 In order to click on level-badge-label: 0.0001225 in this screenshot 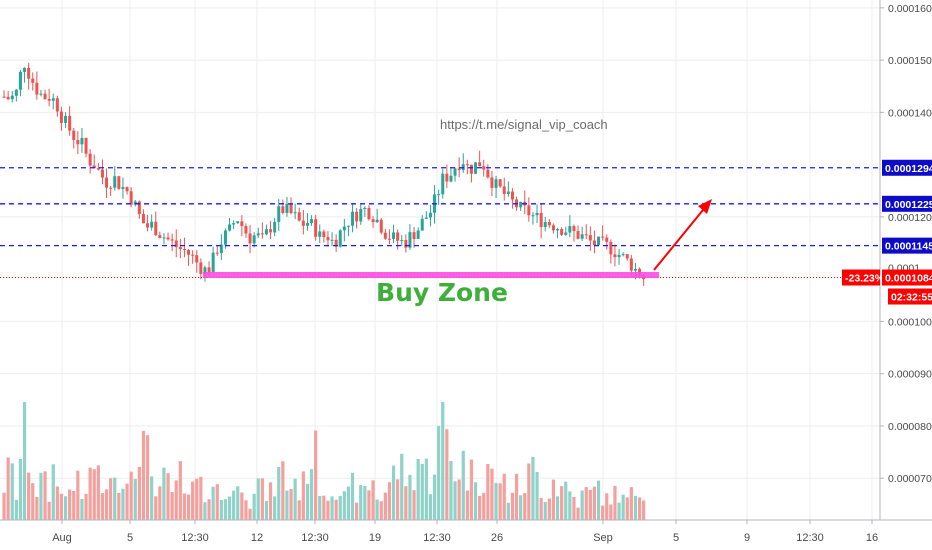, I will do `click(908, 205)`.